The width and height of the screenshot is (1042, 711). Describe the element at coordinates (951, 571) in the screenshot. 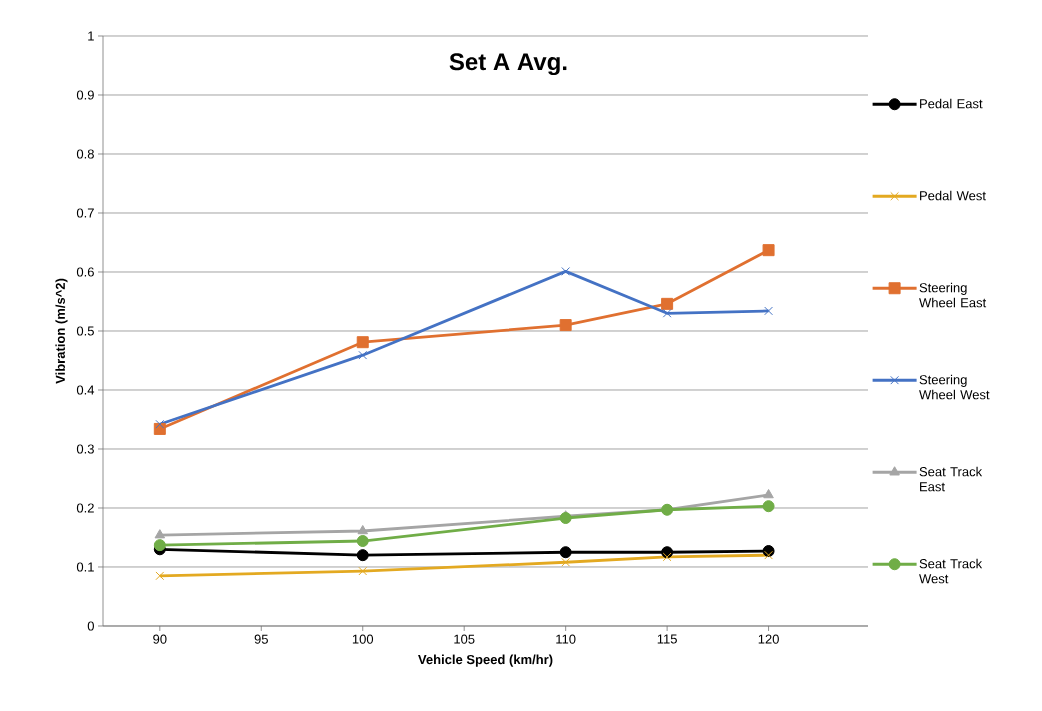

I see `legend-label: Seat Track West` at that location.